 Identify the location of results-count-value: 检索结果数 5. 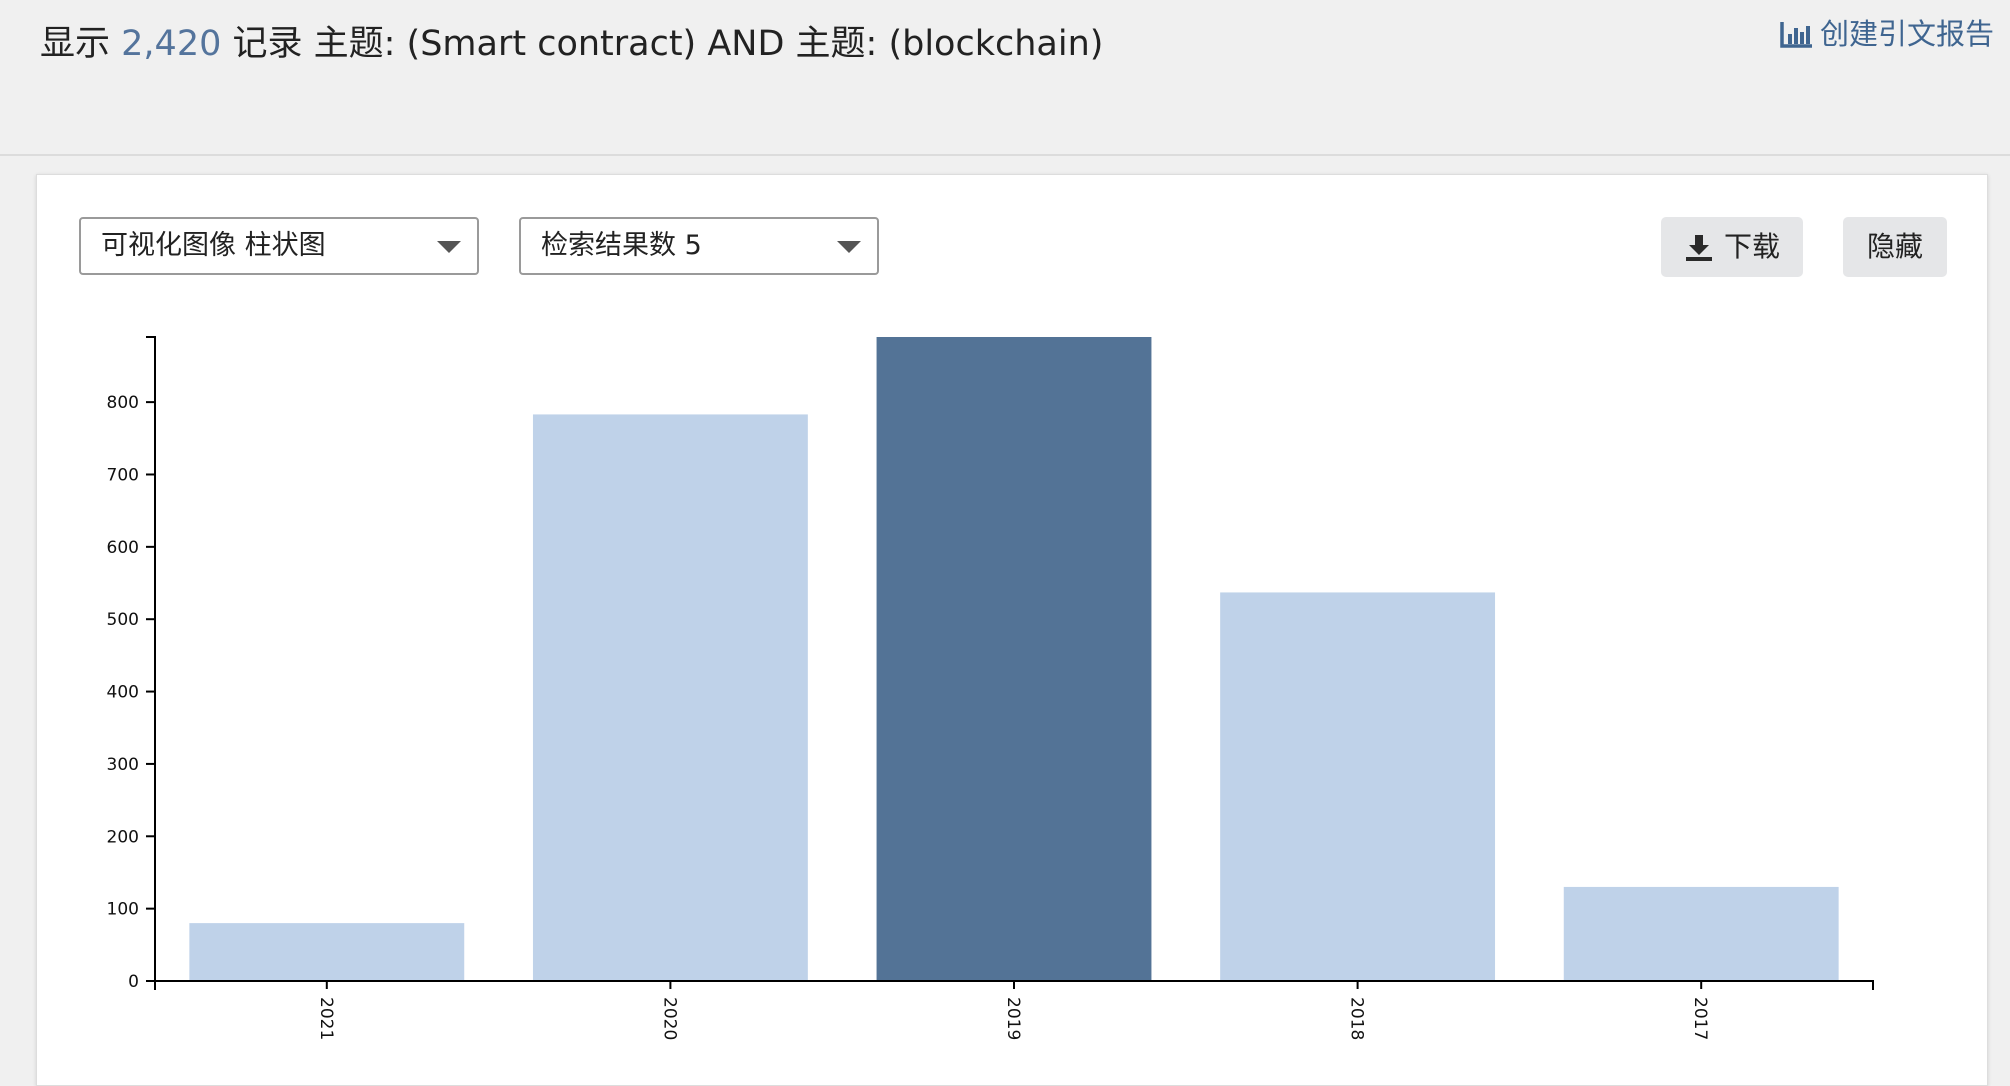
(621, 245).